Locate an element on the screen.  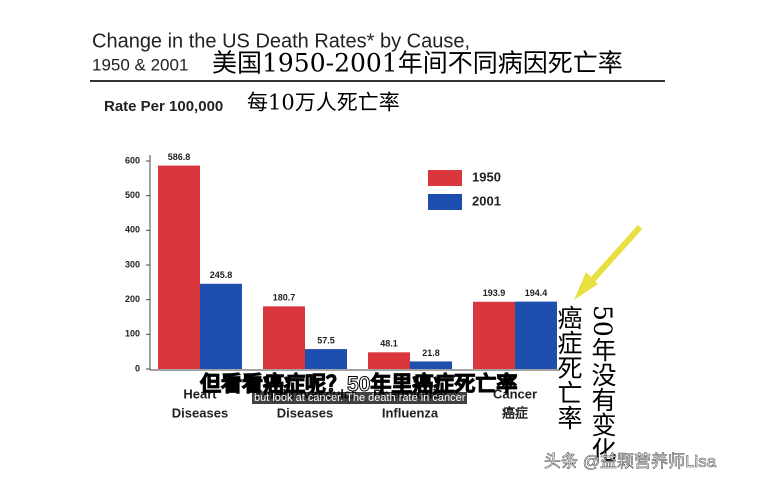
x-tick-label: Influenza is located at coordinates (410, 412).